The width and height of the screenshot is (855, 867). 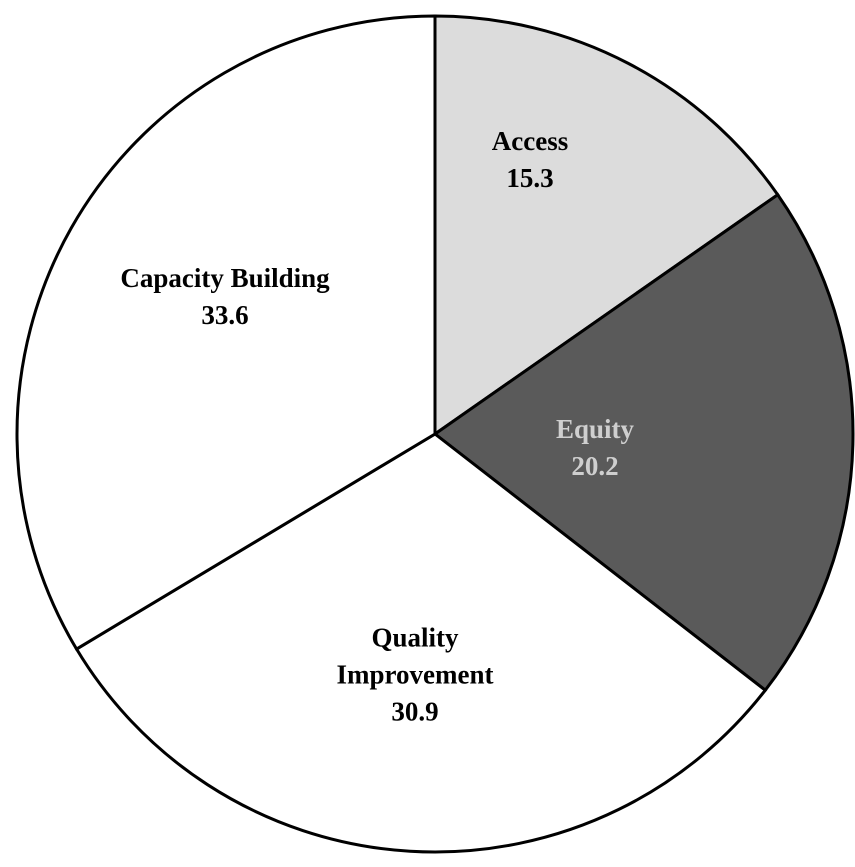 What do you see at coordinates (415, 656) in the screenshot?
I see `slice-name: Quality Improvement` at bounding box center [415, 656].